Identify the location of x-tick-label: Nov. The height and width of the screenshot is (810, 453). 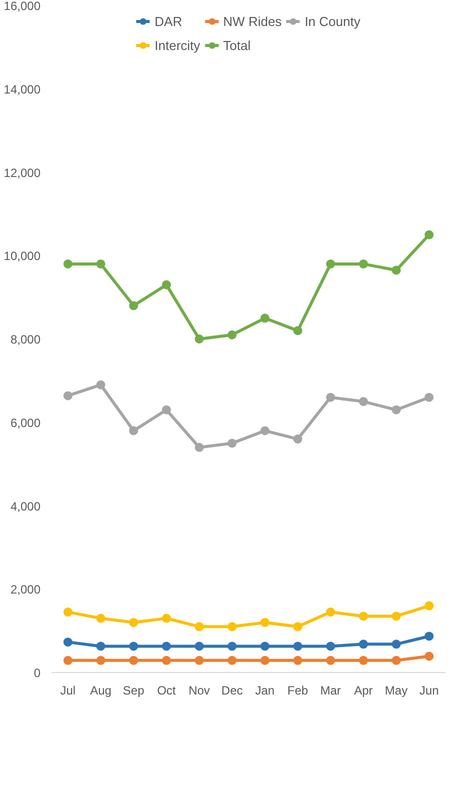
(199, 691).